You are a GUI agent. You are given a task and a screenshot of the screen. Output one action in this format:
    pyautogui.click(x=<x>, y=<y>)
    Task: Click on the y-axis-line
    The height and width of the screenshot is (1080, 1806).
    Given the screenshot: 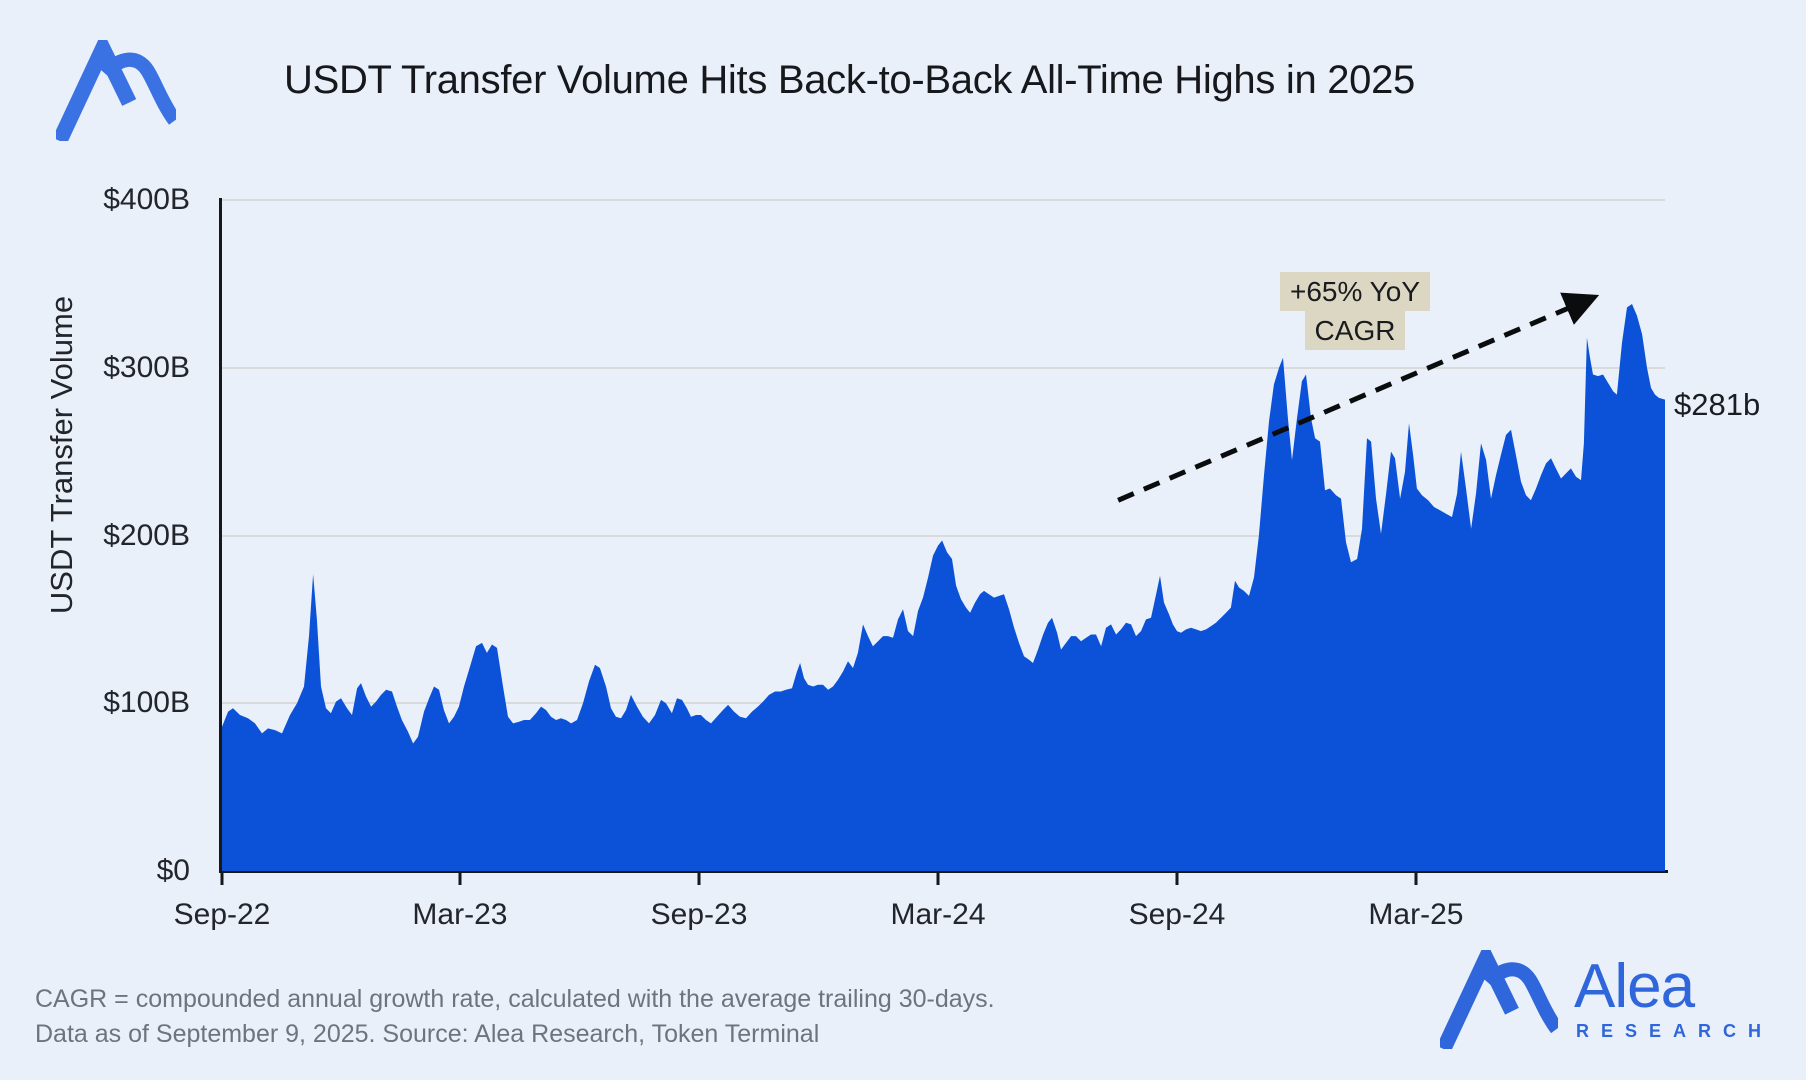 What is the action you would take?
    pyautogui.click(x=220, y=535)
    